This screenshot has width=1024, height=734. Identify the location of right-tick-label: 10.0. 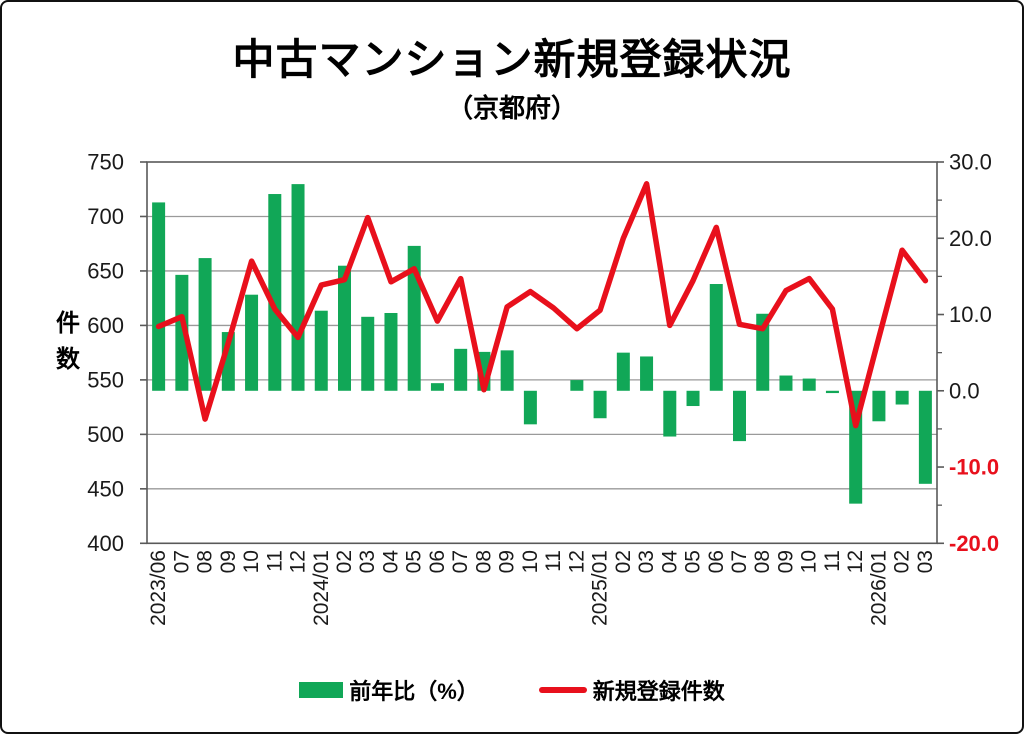
(970, 314).